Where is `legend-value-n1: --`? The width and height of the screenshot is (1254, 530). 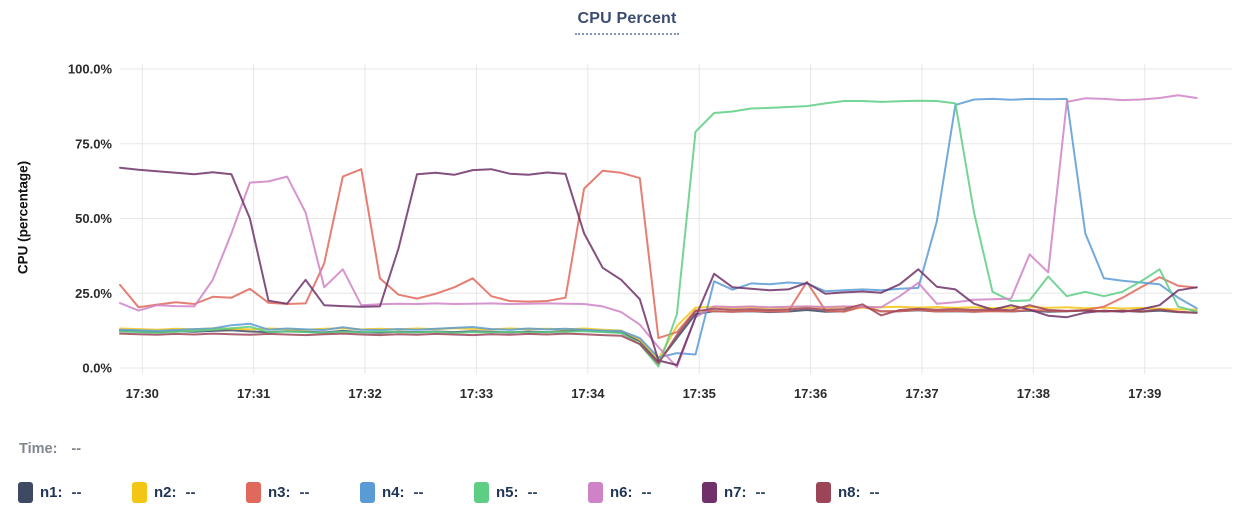 legend-value-n1: -- is located at coordinates (76, 492).